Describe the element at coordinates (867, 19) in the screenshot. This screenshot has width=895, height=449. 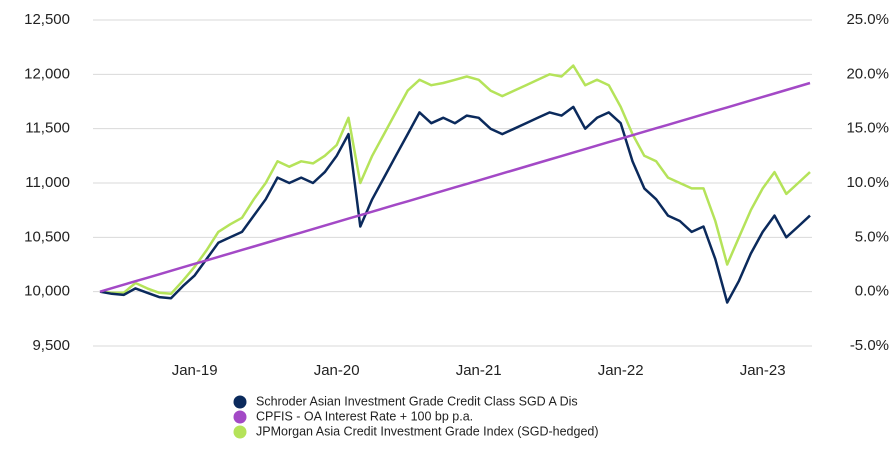
I see `y2-tick-label: 25.0%` at that location.